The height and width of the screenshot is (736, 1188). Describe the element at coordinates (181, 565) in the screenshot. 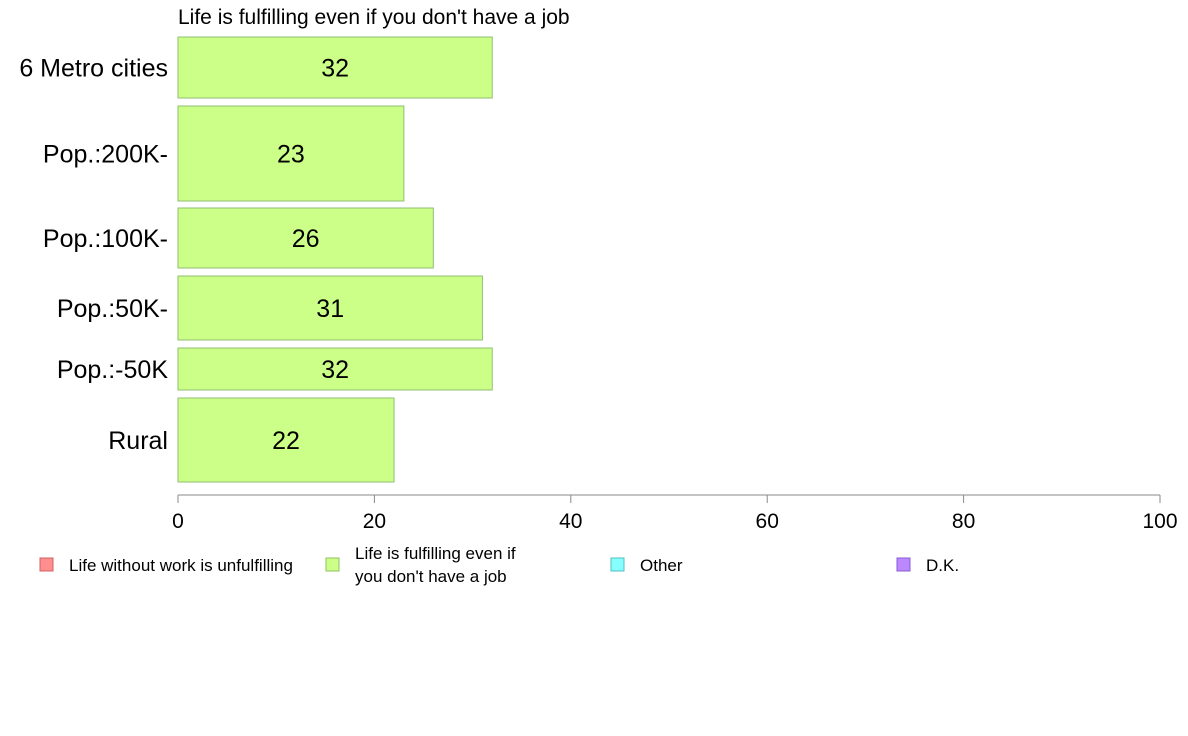

I see `legend-label: Life without work is unfulfilling` at that location.